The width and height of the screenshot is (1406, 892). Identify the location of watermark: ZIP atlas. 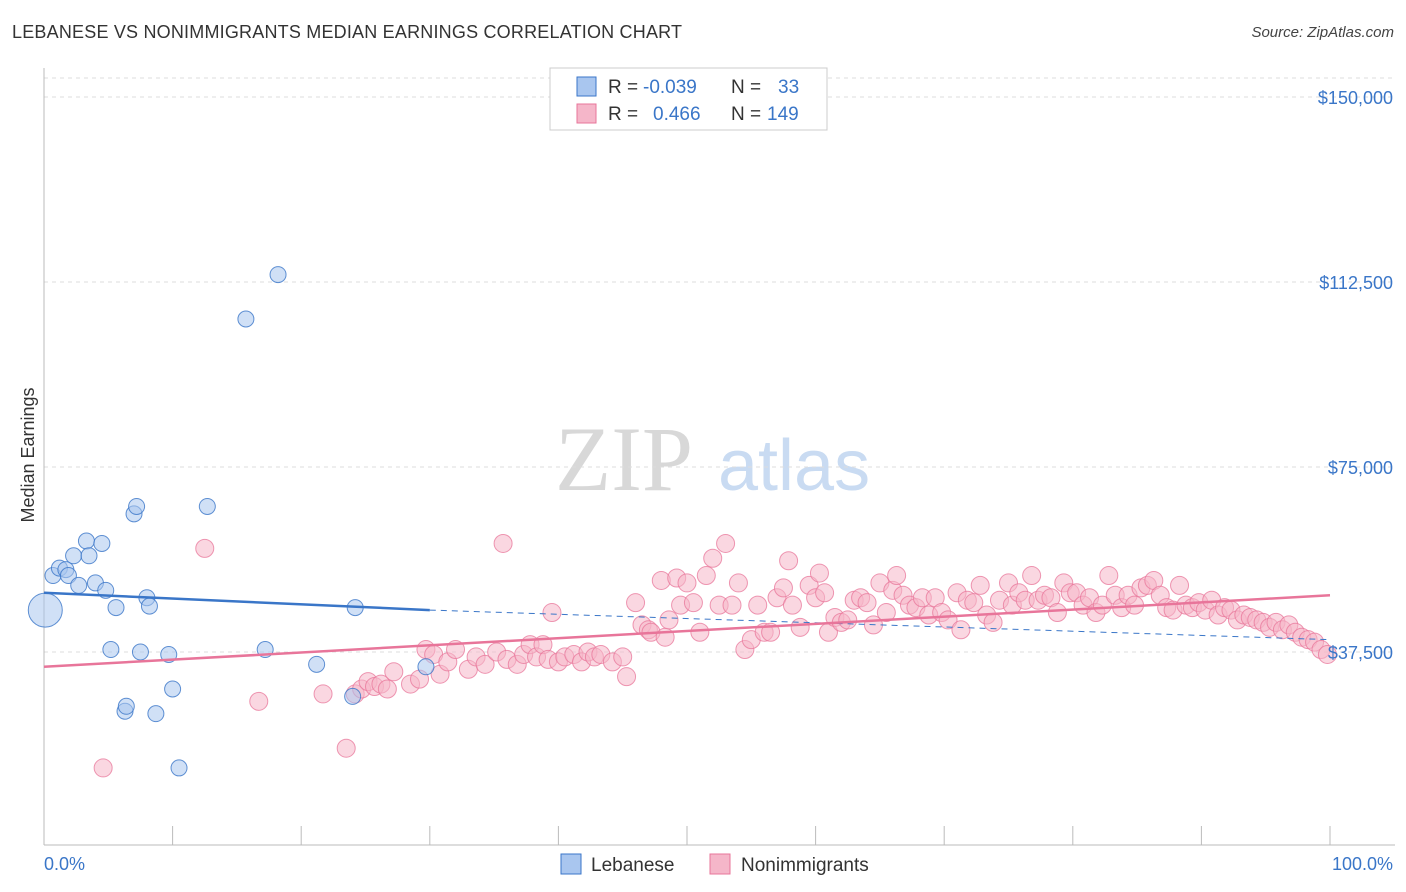
(712, 459).